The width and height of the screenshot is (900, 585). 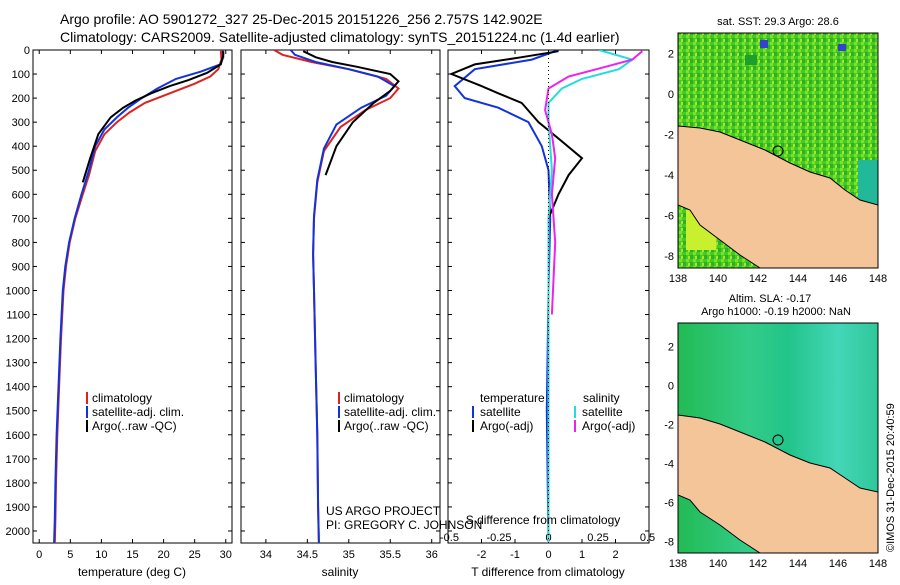 What do you see at coordinates (770, 299) in the screenshot?
I see `sla-map-title1: Altim. SLA: -0.17` at bounding box center [770, 299].